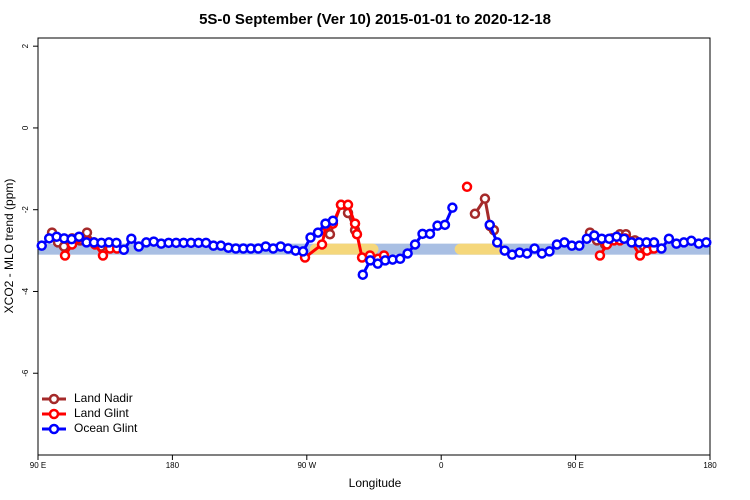  What do you see at coordinates (101, 413) in the screenshot?
I see `legend-label: Land Glint` at bounding box center [101, 413].